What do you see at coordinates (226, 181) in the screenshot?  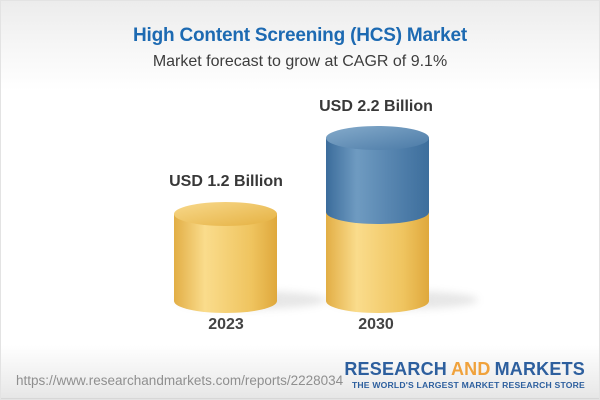 I see `bar-value-label-2023: USD 1.2 Billion` at bounding box center [226, 181].